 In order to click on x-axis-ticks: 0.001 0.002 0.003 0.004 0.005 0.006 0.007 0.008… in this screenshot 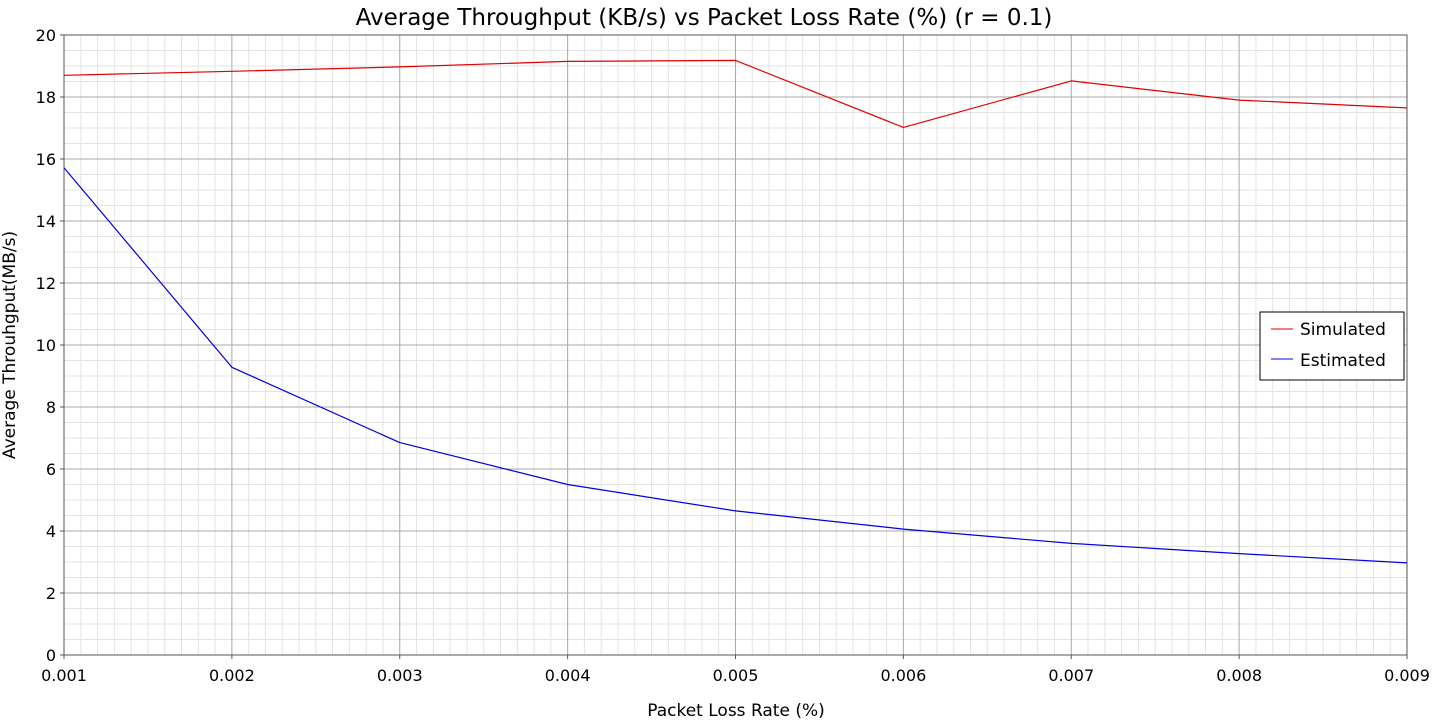, I will do `click(735, 670)`.